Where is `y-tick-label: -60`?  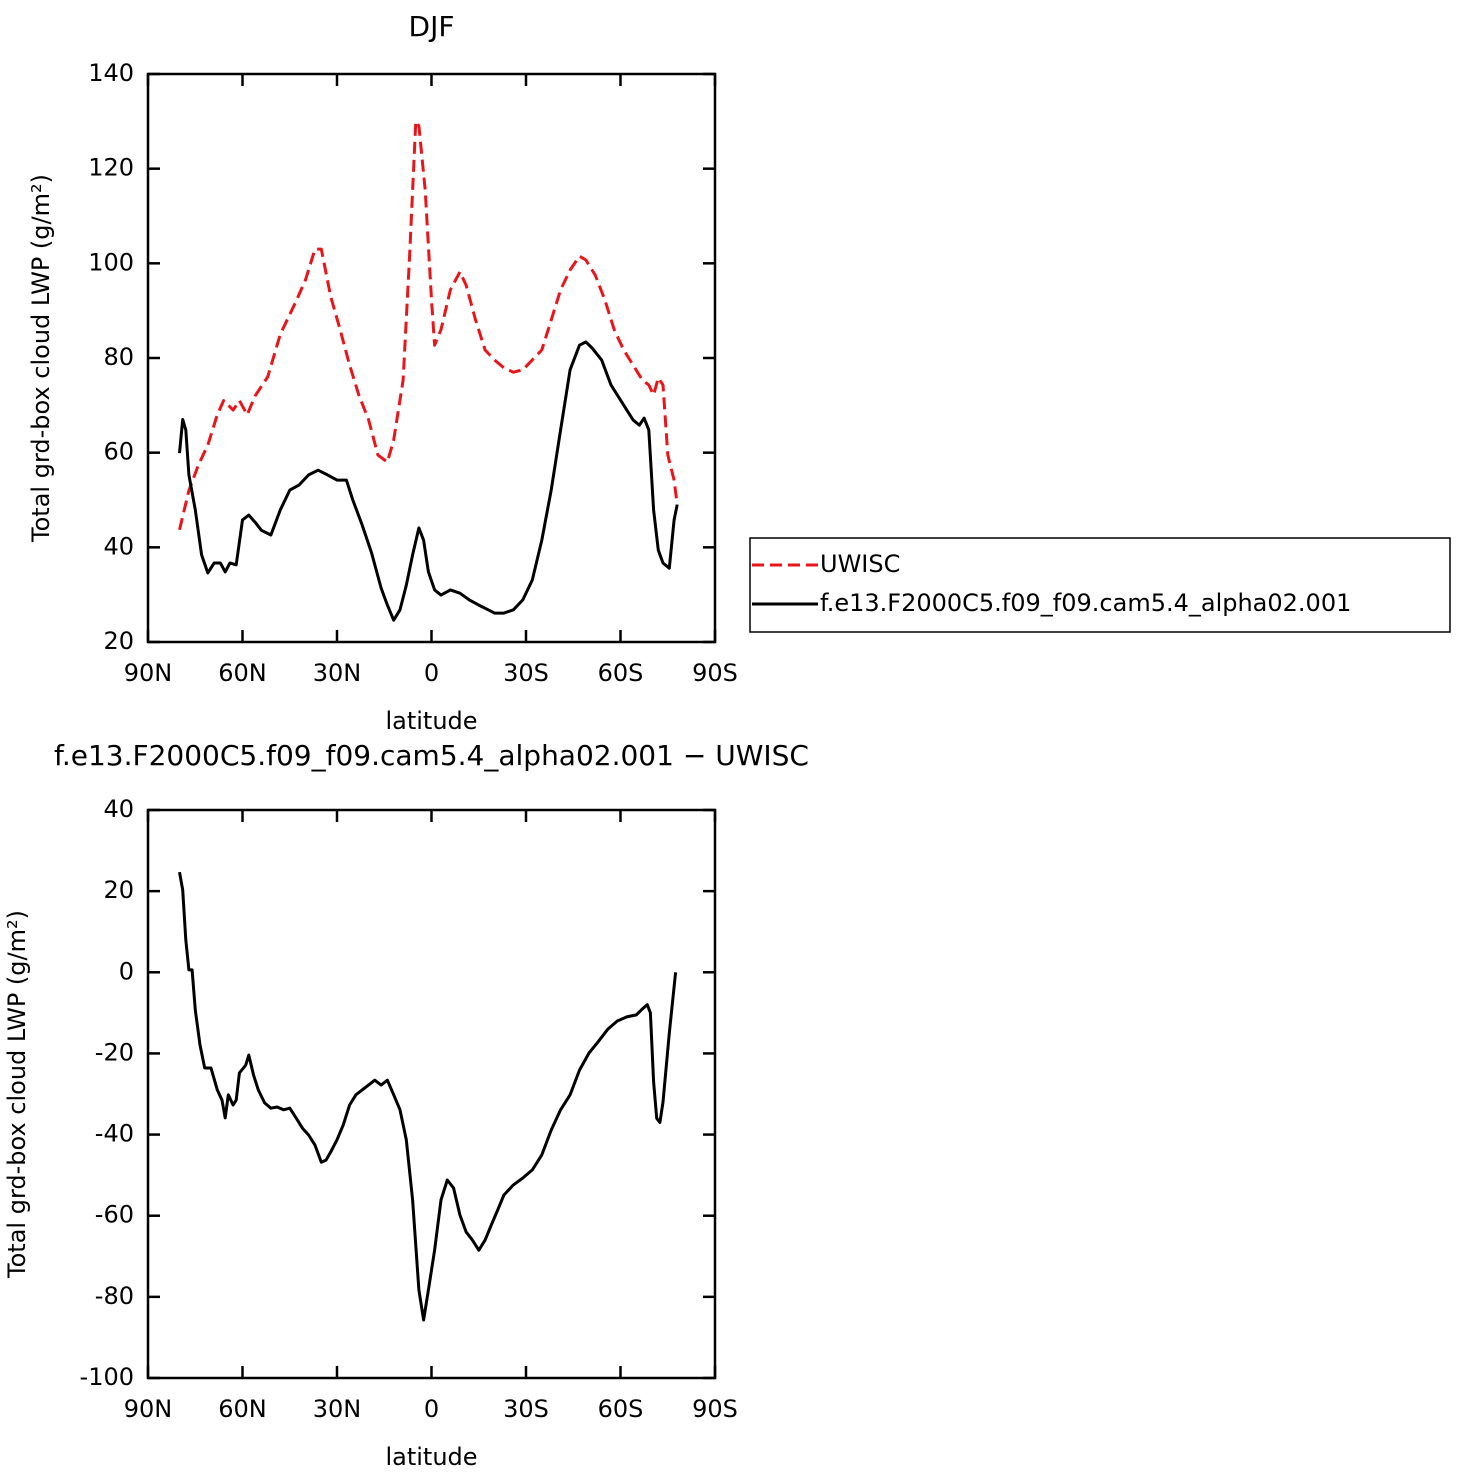
y-tick-label: -60 is located at coordinates (114, 1215).